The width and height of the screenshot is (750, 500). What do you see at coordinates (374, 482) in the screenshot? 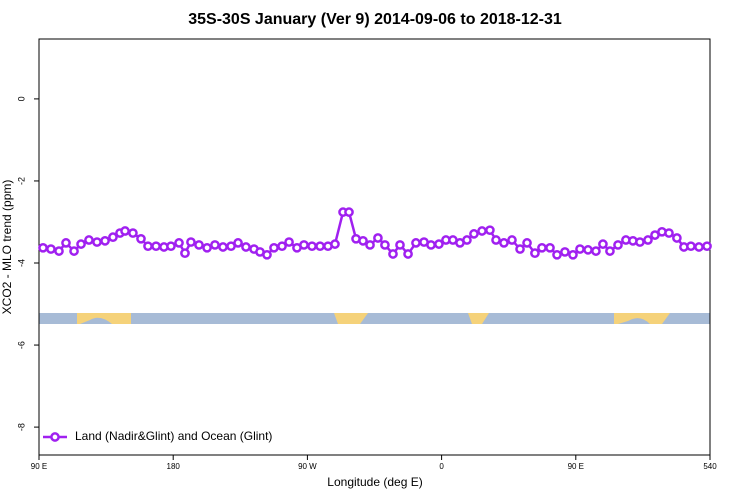
I see `x-axis-label: Longitude (deg E)` at bounding box center [374, 482].